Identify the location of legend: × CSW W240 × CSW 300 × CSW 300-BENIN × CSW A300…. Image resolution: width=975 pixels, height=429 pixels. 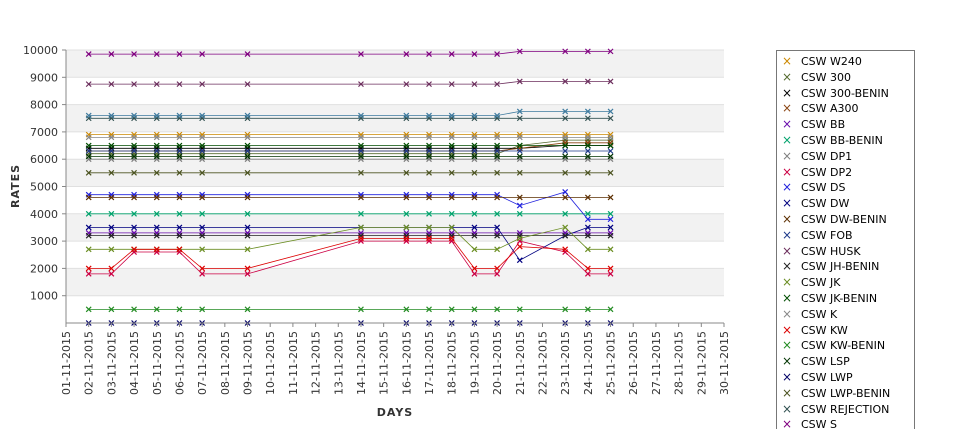
(845, 239).